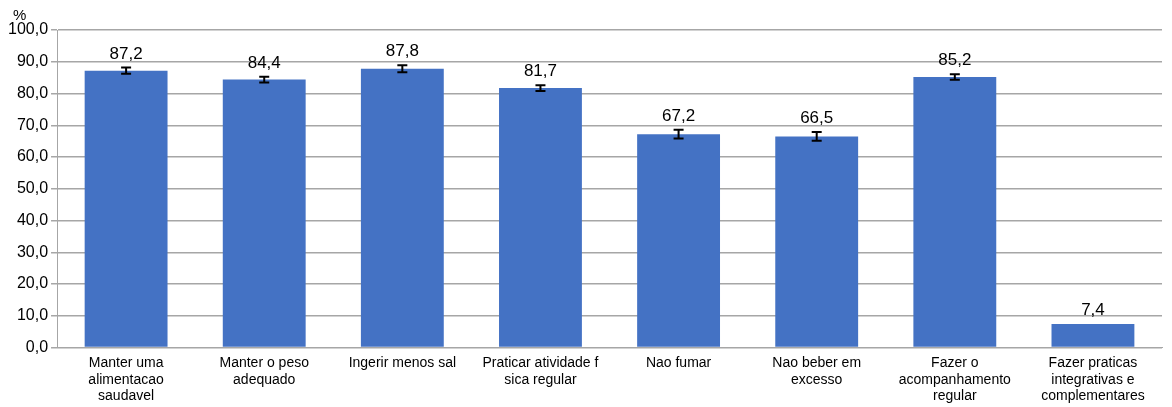 Image resolution: width=1172 pixels, height=407 pixels. I want to click on x-tick-label: Fazer o acompanhamento regular, so click(955, 378).